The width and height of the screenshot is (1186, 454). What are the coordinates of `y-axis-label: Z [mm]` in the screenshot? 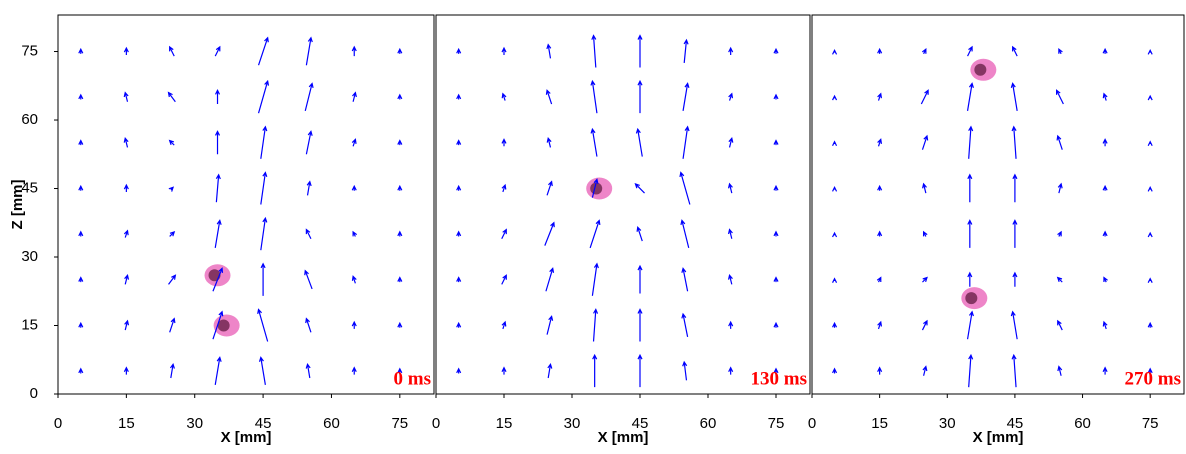 It's located at (17, 205).